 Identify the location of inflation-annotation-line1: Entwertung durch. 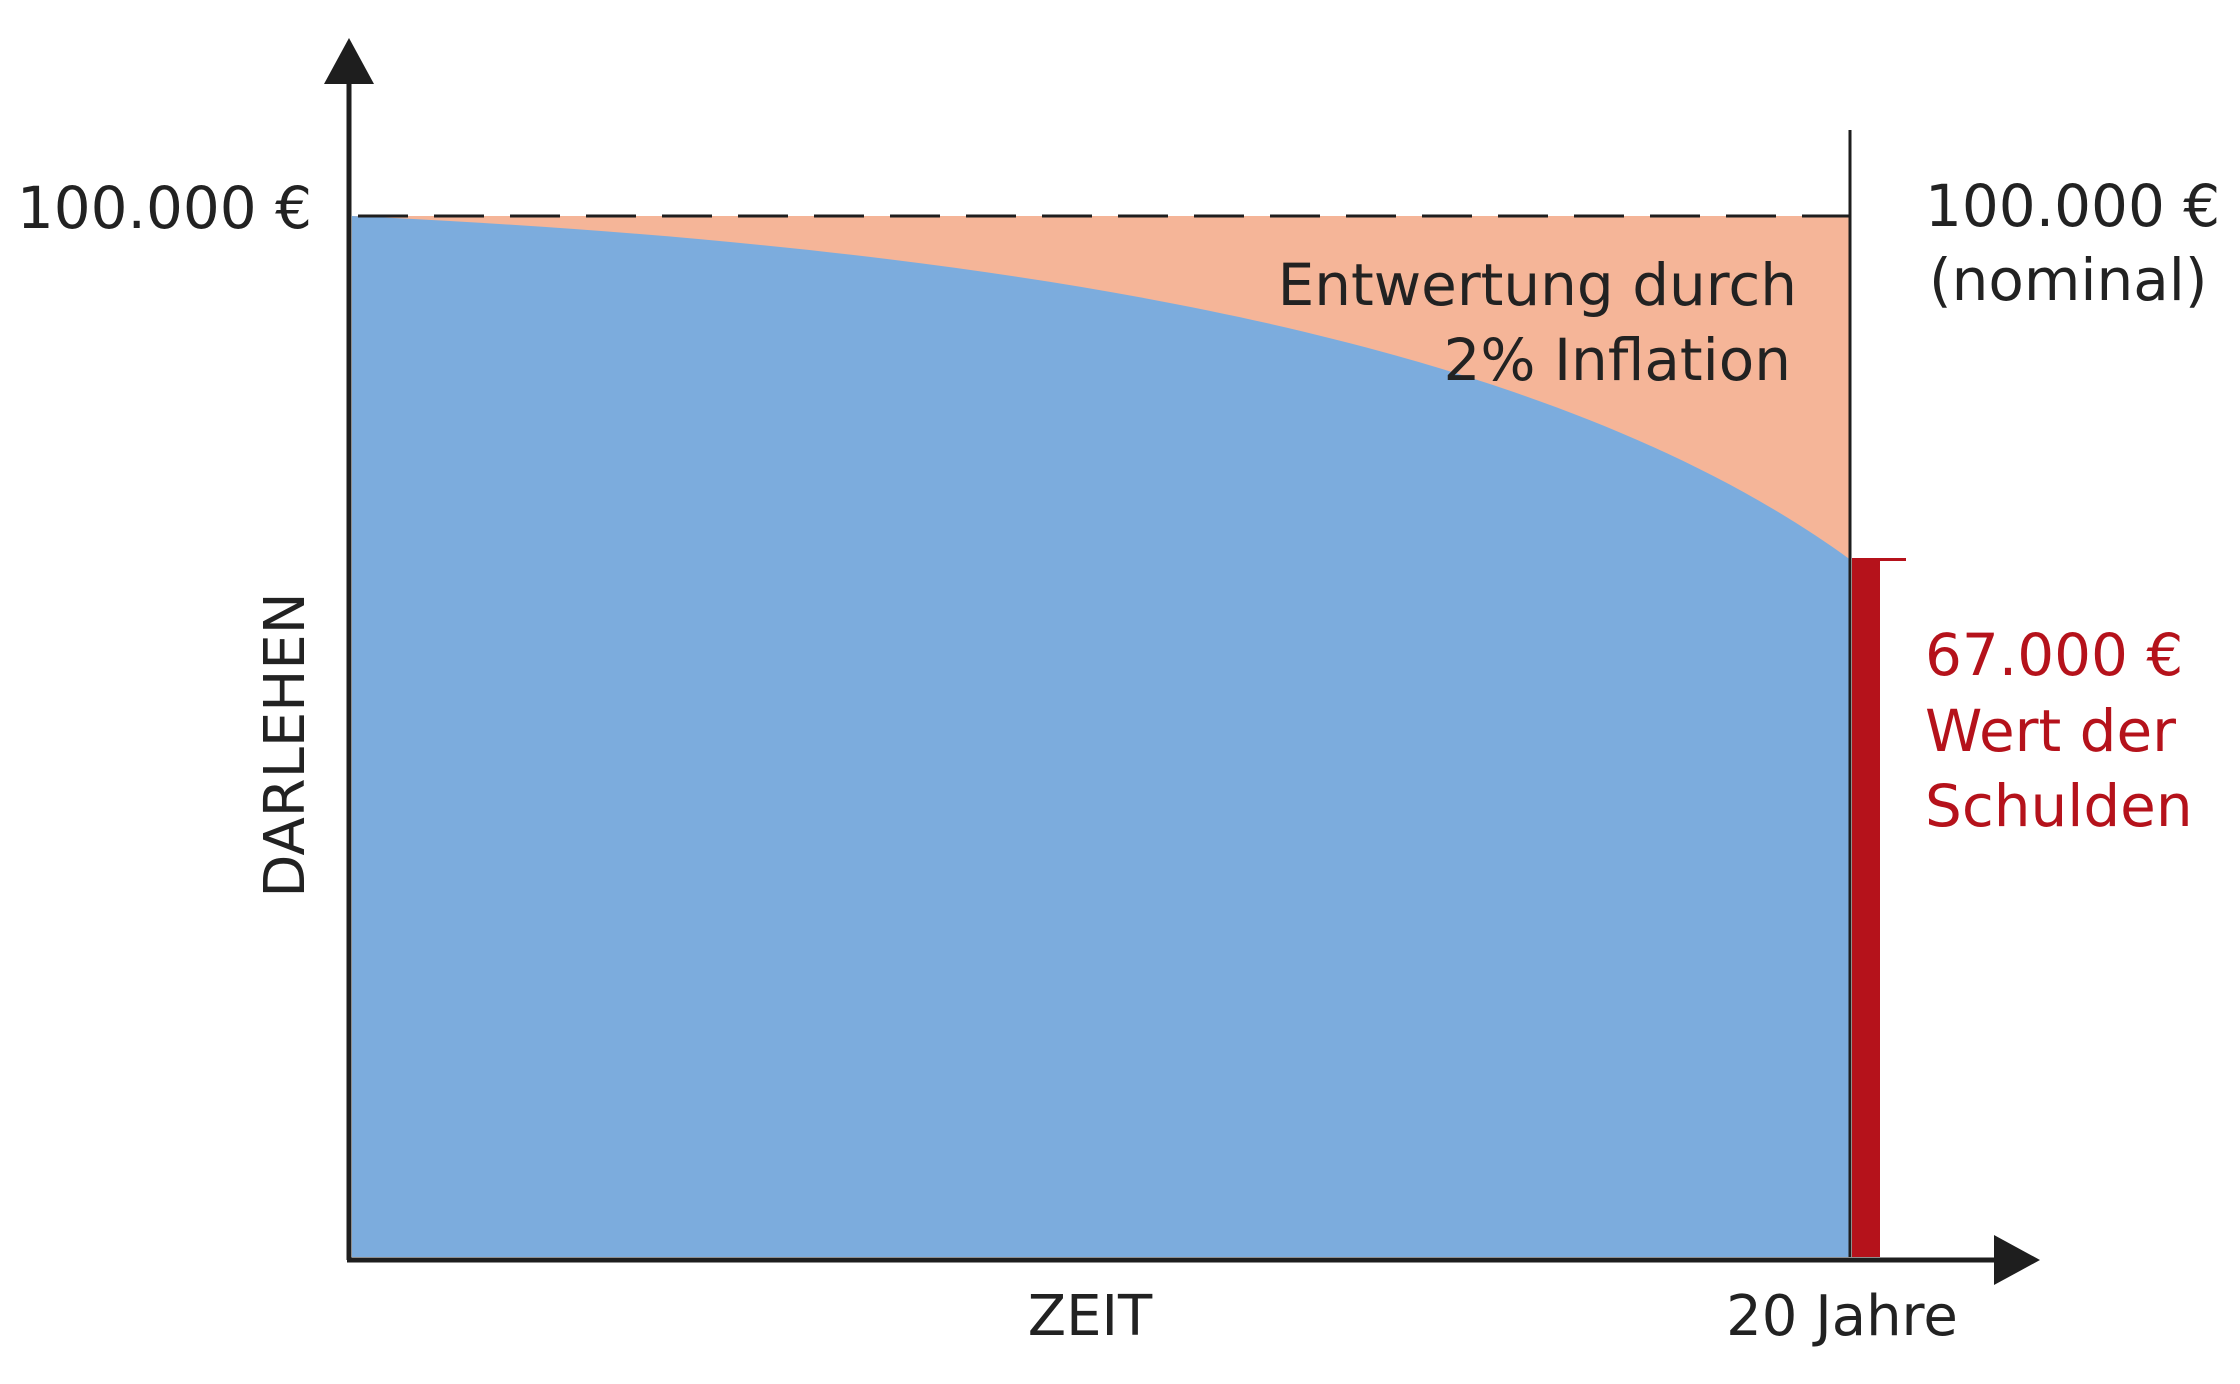
(1537, 285).